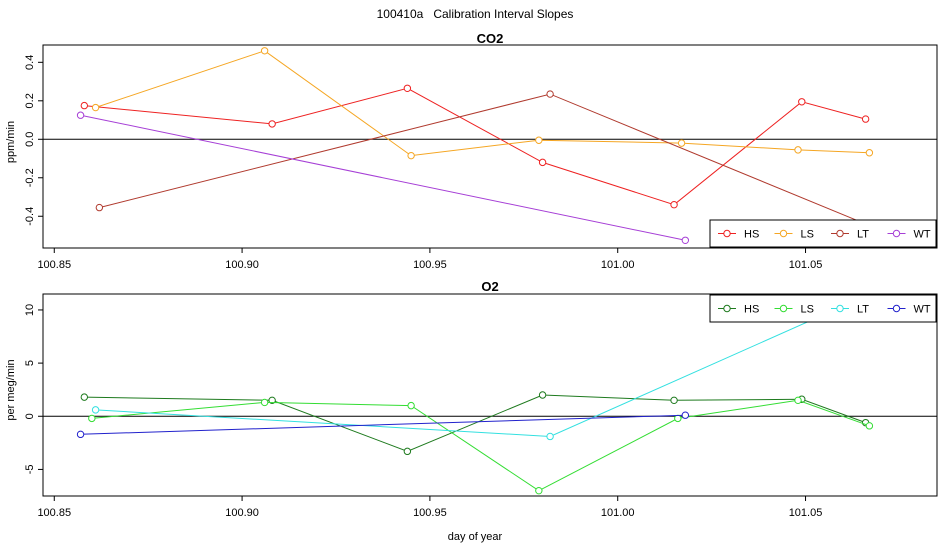 The image size is (950, 550). Describe the element at coordinates (383, 177) in the screenshot. I see `co2-series-wt-line` at that location.